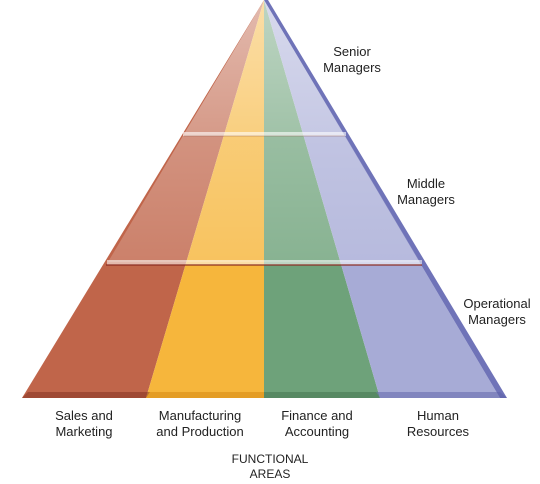  I want to click on area-label-line: Accounting, so click(317, 431).